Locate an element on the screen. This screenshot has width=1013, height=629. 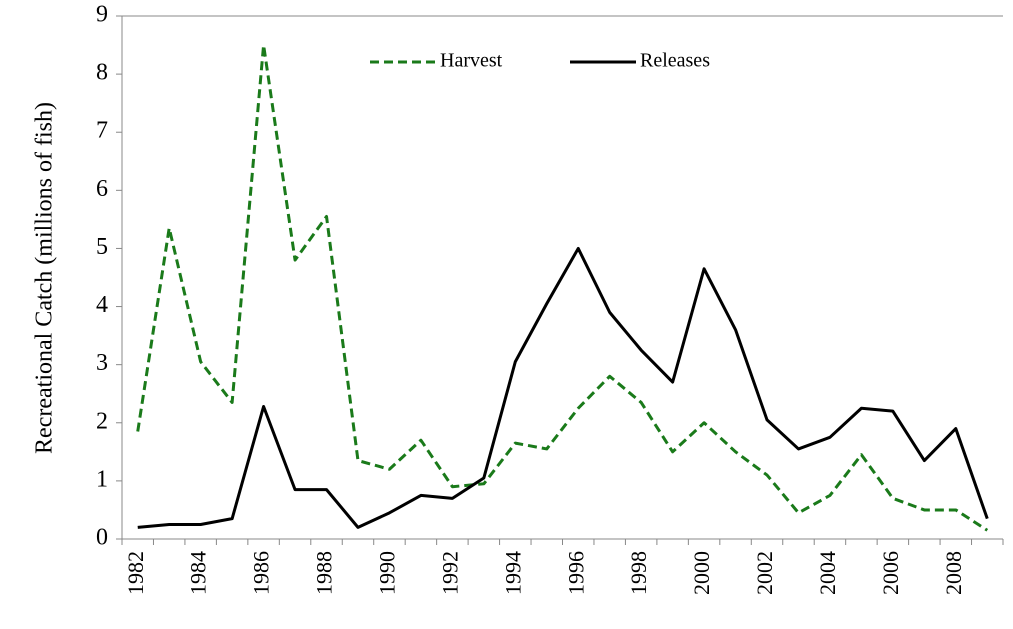
y-tick-label: 5 is located at coordinates (102, 247).